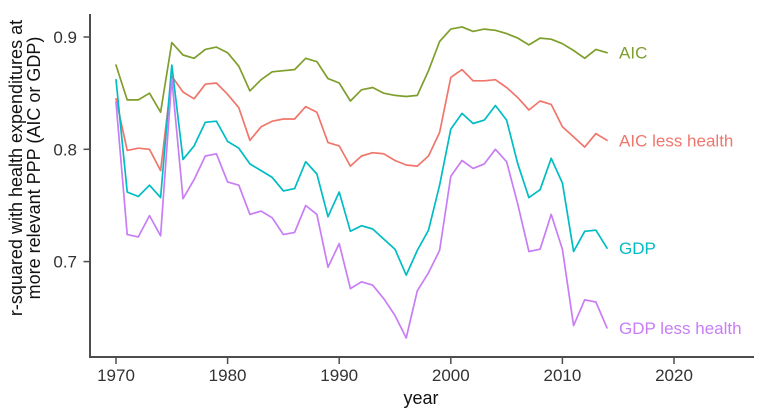 Image resolution: width=765 pixels, height=420 pixels. What do you see at coordinates (228, 375) in the screenshot?
I see `x-tick-label: 1980` at bounding box center [228, 375].